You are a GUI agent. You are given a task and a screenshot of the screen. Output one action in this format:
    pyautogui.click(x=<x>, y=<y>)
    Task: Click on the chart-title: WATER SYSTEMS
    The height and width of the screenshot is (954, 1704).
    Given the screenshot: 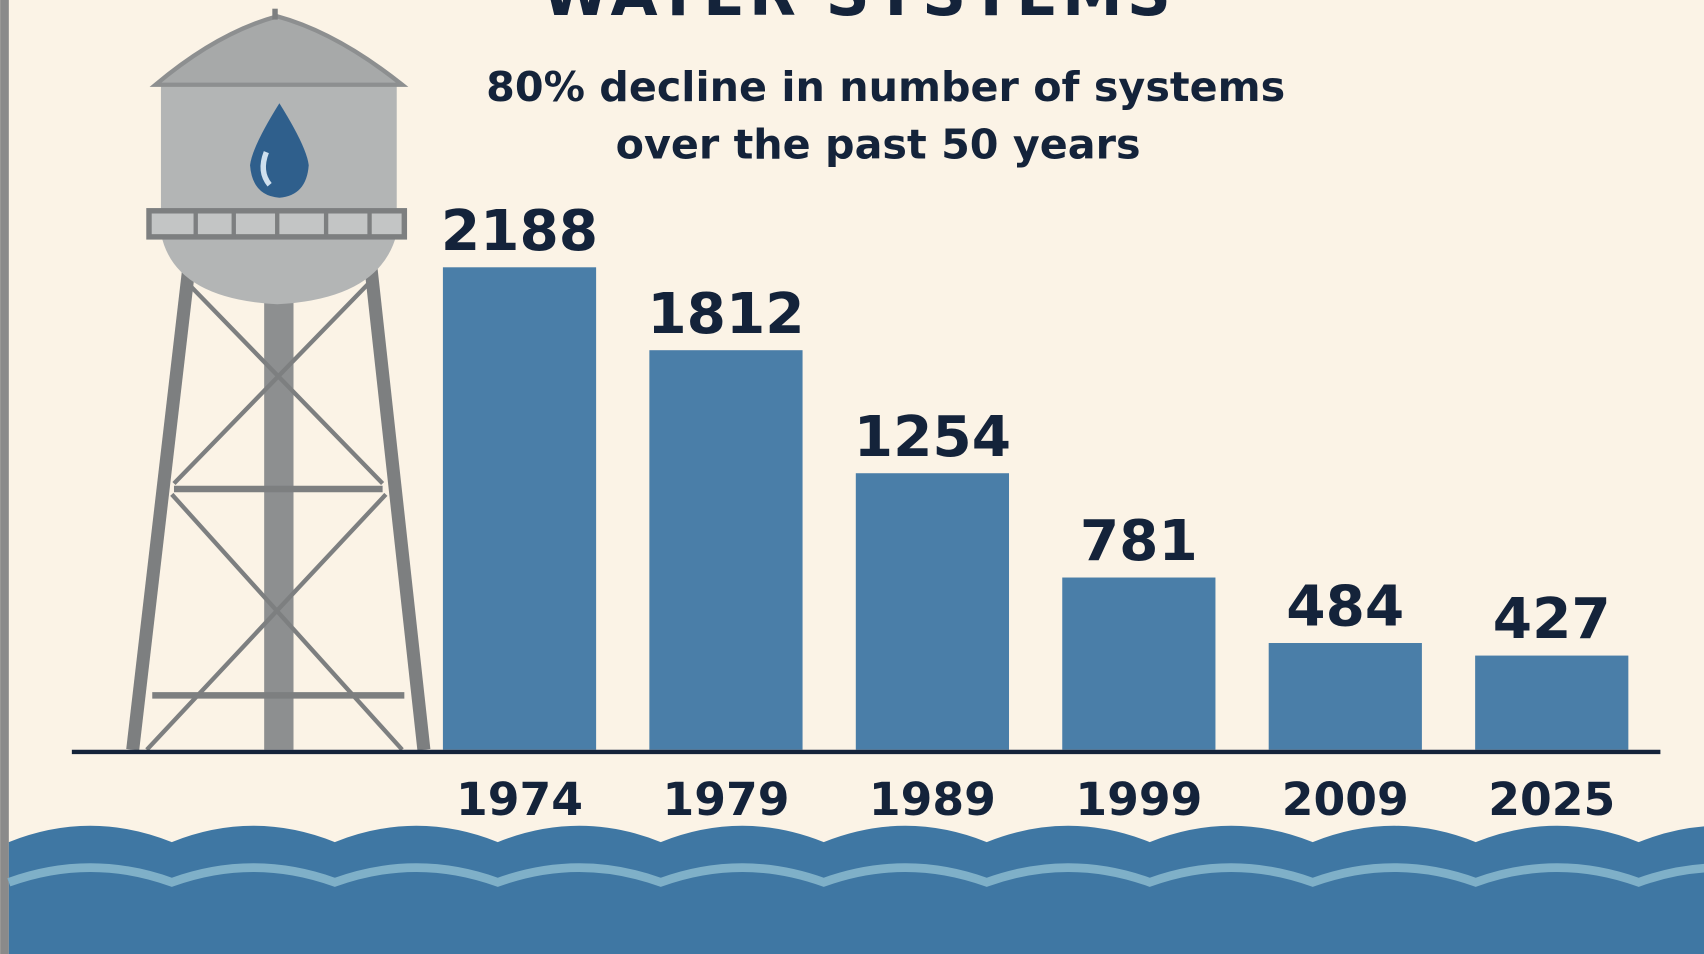 What is the action you would take?
    pyautogui.click(x=858, y=15)
    